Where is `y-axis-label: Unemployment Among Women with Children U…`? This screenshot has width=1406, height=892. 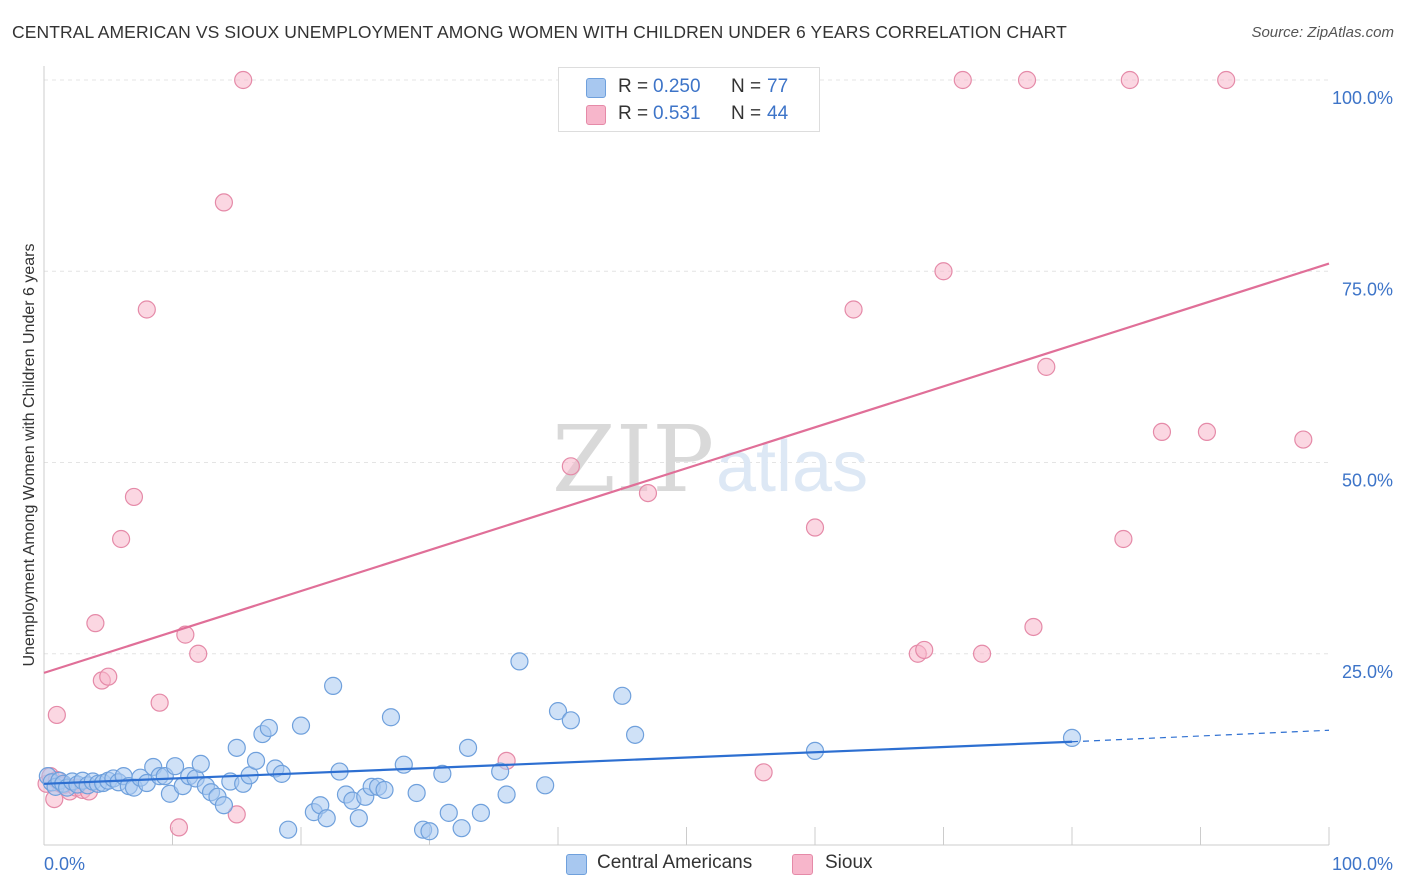
y-axis-label: Unemployment Among Women with Children U… is located at coordinates (29, 455).